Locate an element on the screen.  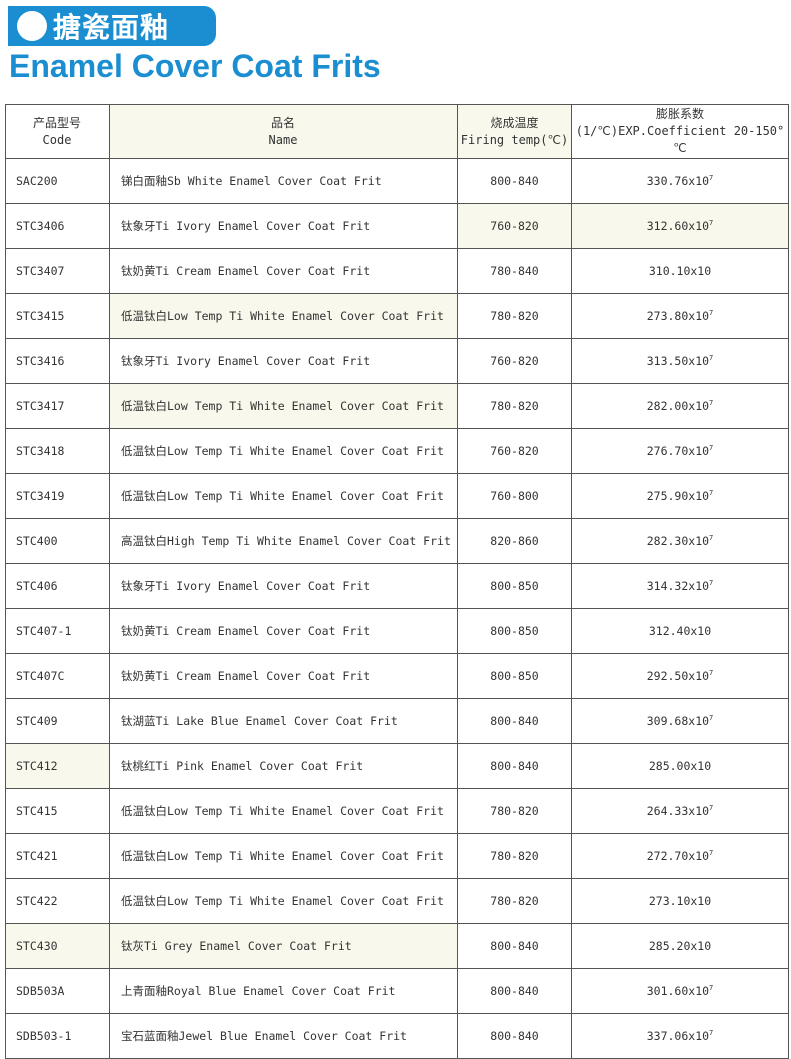
coef-value: 273.10x10 is located at coordinates (680, 901).